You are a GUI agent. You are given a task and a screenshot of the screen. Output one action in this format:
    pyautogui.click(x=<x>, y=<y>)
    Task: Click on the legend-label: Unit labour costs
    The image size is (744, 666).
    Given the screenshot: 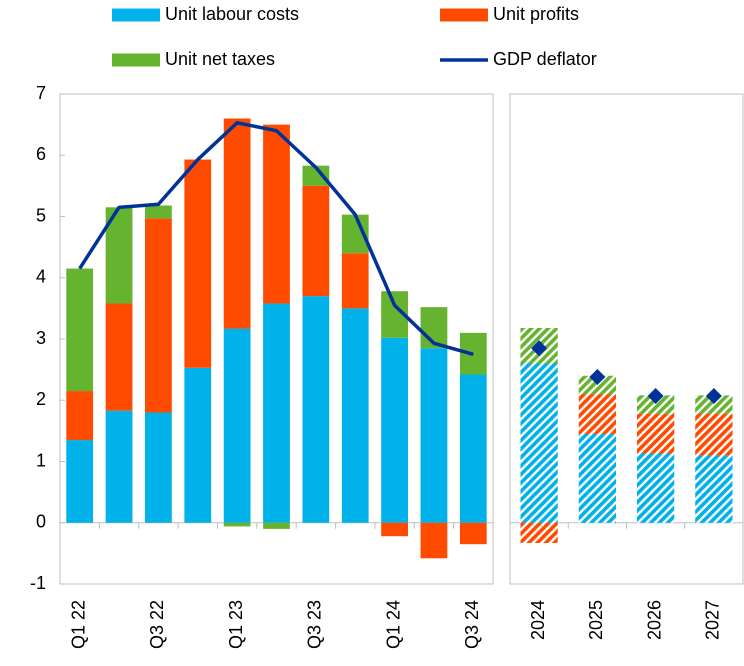 What is the action you would take?
    pyautogui.click(x=232, y=14)
    